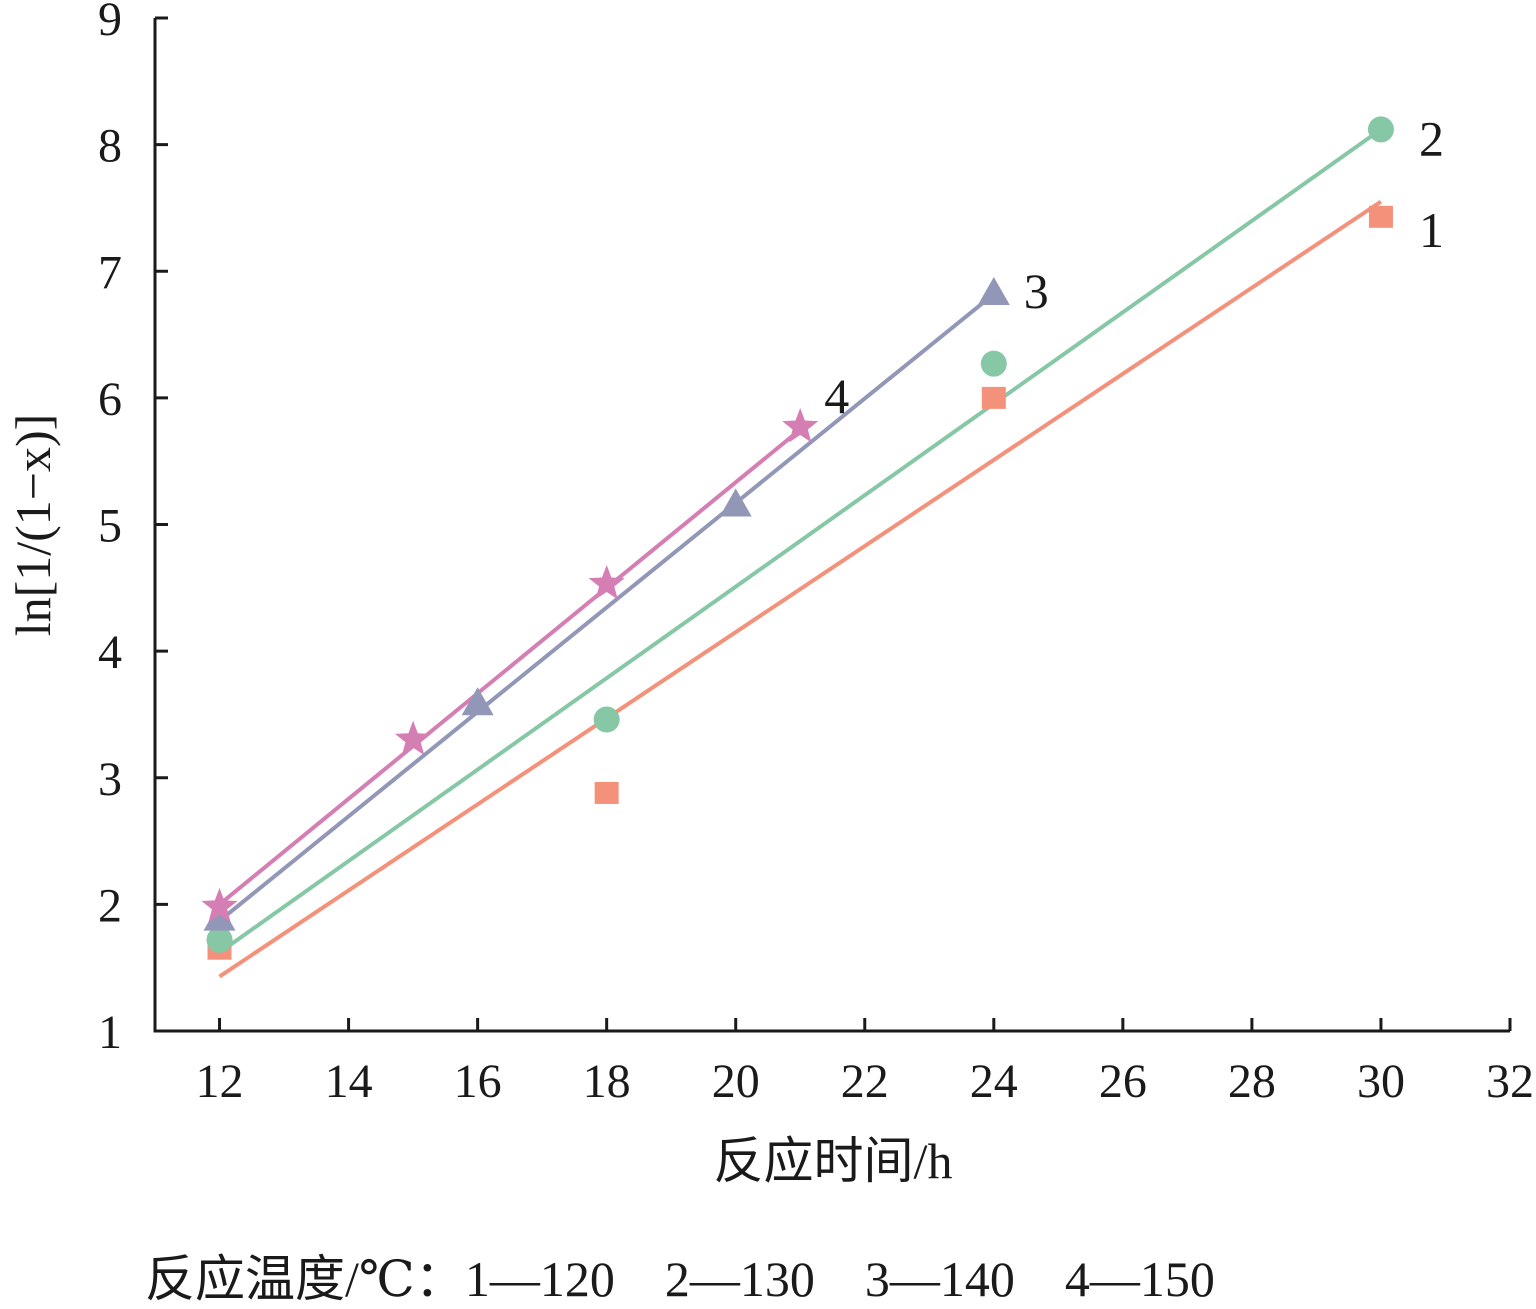 This screenshot has width=1536, height=1309. Describe the element at coordinates (736, 1081) in the screenshot. I see `x-tick-label: 20` at that location.